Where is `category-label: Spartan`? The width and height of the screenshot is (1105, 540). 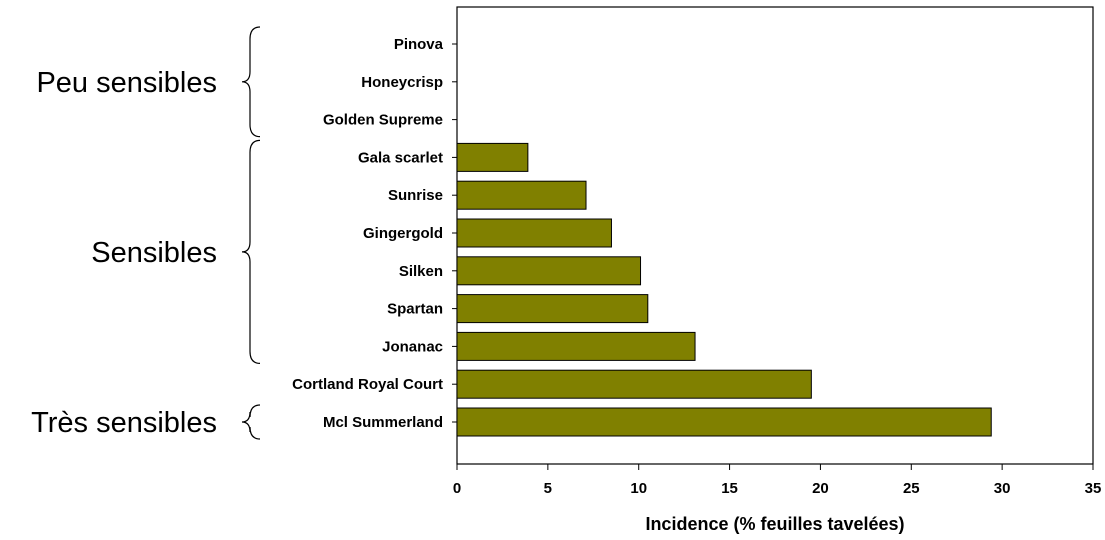 category-label: Spartan is located at coordinates (415, 309).